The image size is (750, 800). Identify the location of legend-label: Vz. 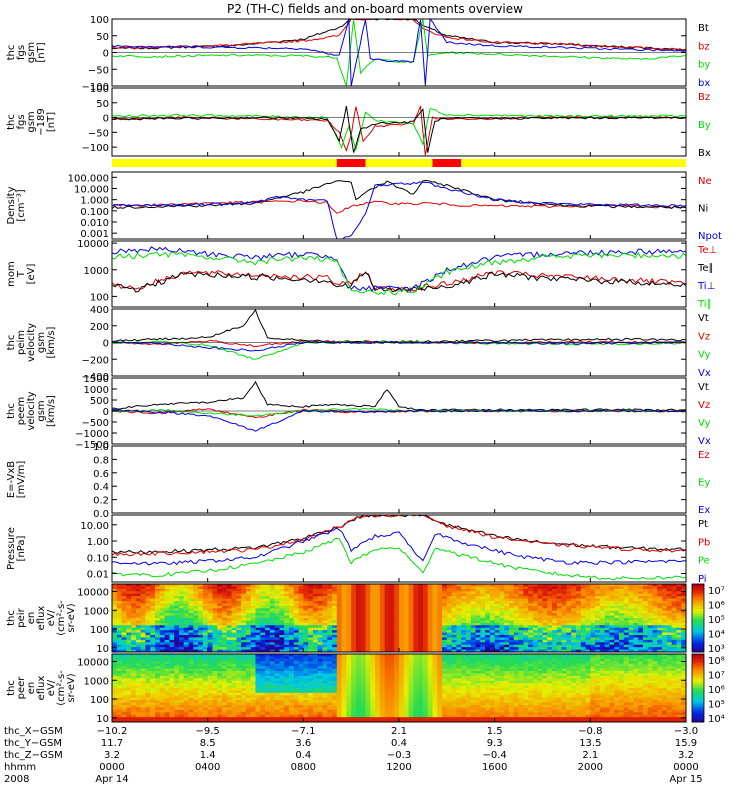
(704, 336).